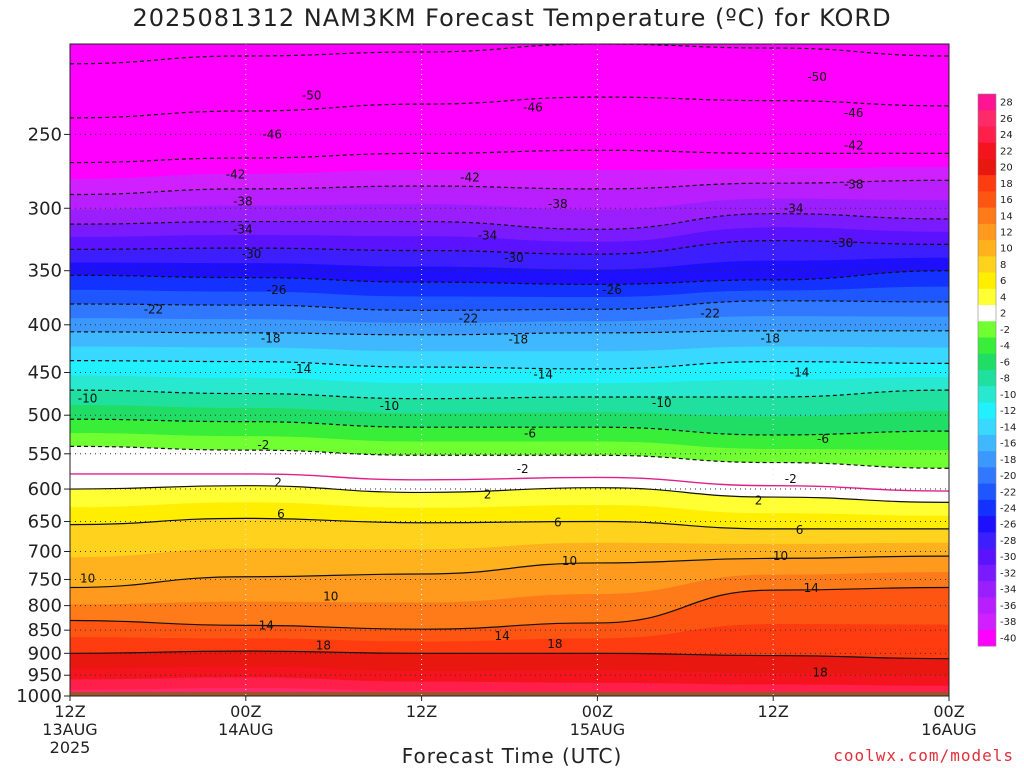 This screenshot has width=1024, height=768. Describe the element at coordinates (88, 399) in the screenshot. I see `isotherm-label: -10` at that location.